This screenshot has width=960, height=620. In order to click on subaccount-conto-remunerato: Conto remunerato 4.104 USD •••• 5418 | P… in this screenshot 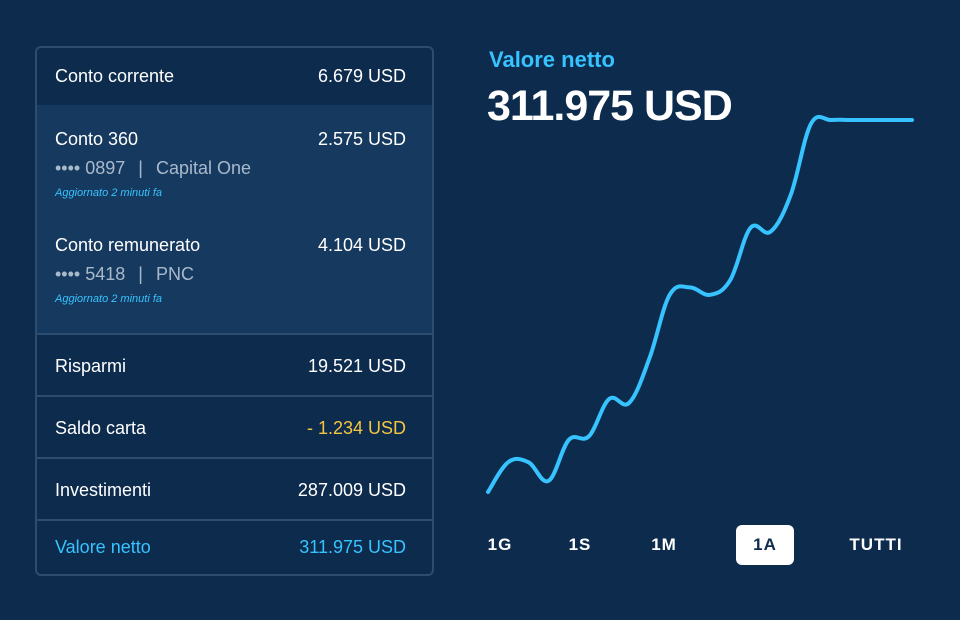, I will do `click(234, 270)`.